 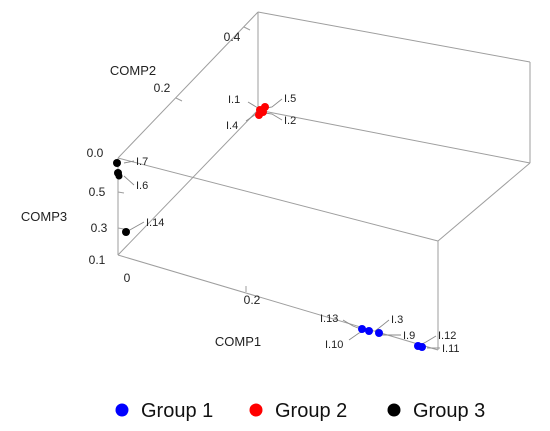 What do you see at coordinates (273, 116) in the screenshot?
I see `leader-I.2` at bounding box center [273, 116].